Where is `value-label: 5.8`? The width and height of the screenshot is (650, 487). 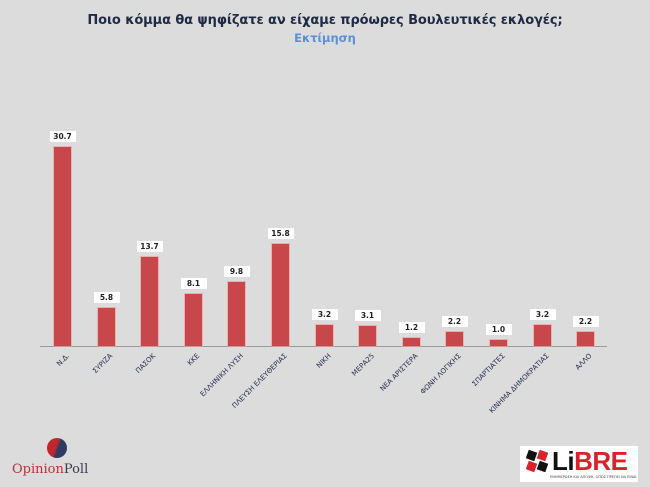 value-label: 5.8 is located at coordinates (106, 297).